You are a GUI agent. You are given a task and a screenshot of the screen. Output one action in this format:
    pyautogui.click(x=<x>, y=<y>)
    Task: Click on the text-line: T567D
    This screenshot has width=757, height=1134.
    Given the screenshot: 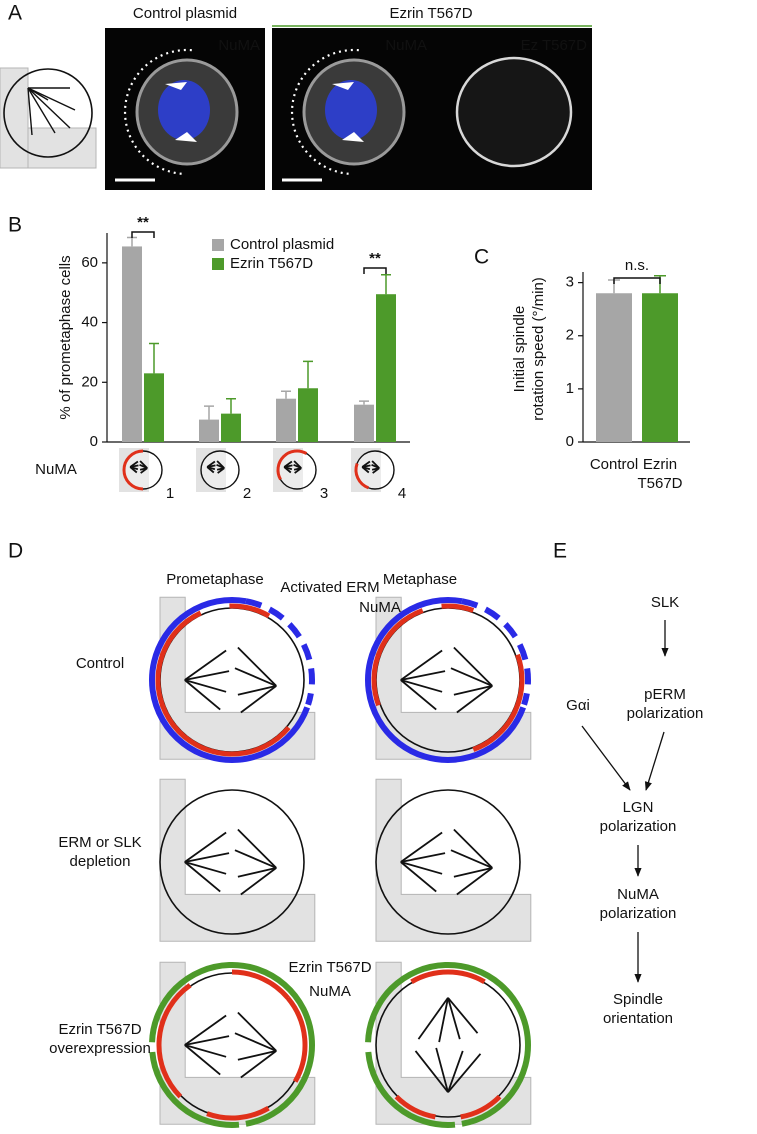 What is the action you would take?
    pyautogui.click(x=659, y=483)
    